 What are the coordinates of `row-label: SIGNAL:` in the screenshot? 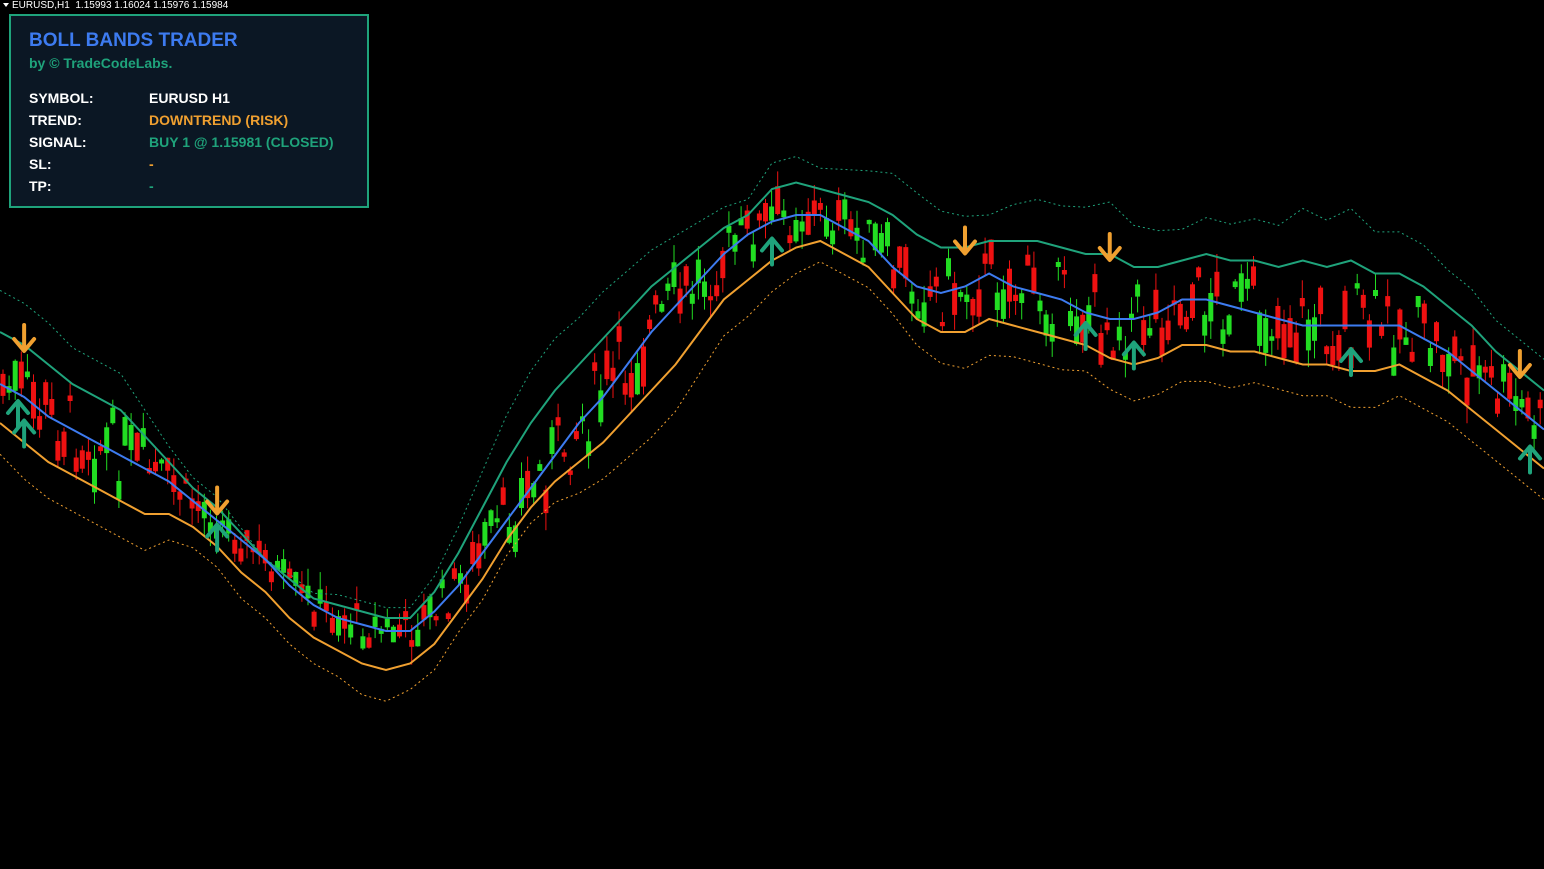 It's located at (58, 142).